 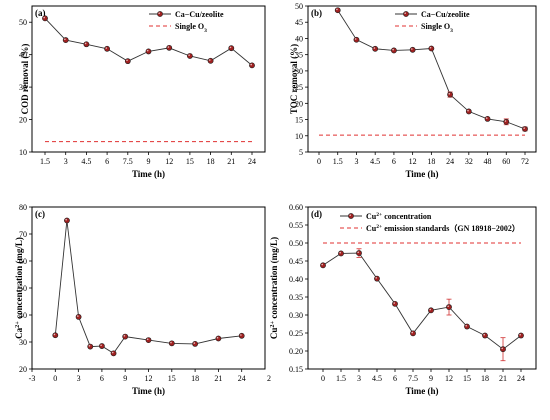 I want to click on y-tick-label: 0.40, so click(x=296, y=279).